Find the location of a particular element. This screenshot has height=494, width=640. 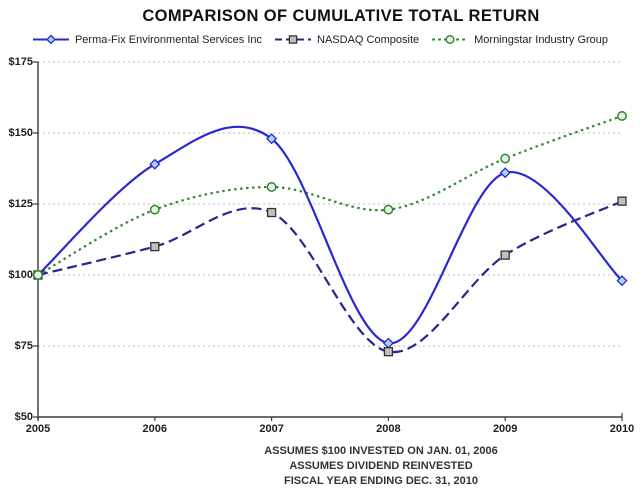

legend-label: NASDAQ Composite is located at coordinates (368, 39).